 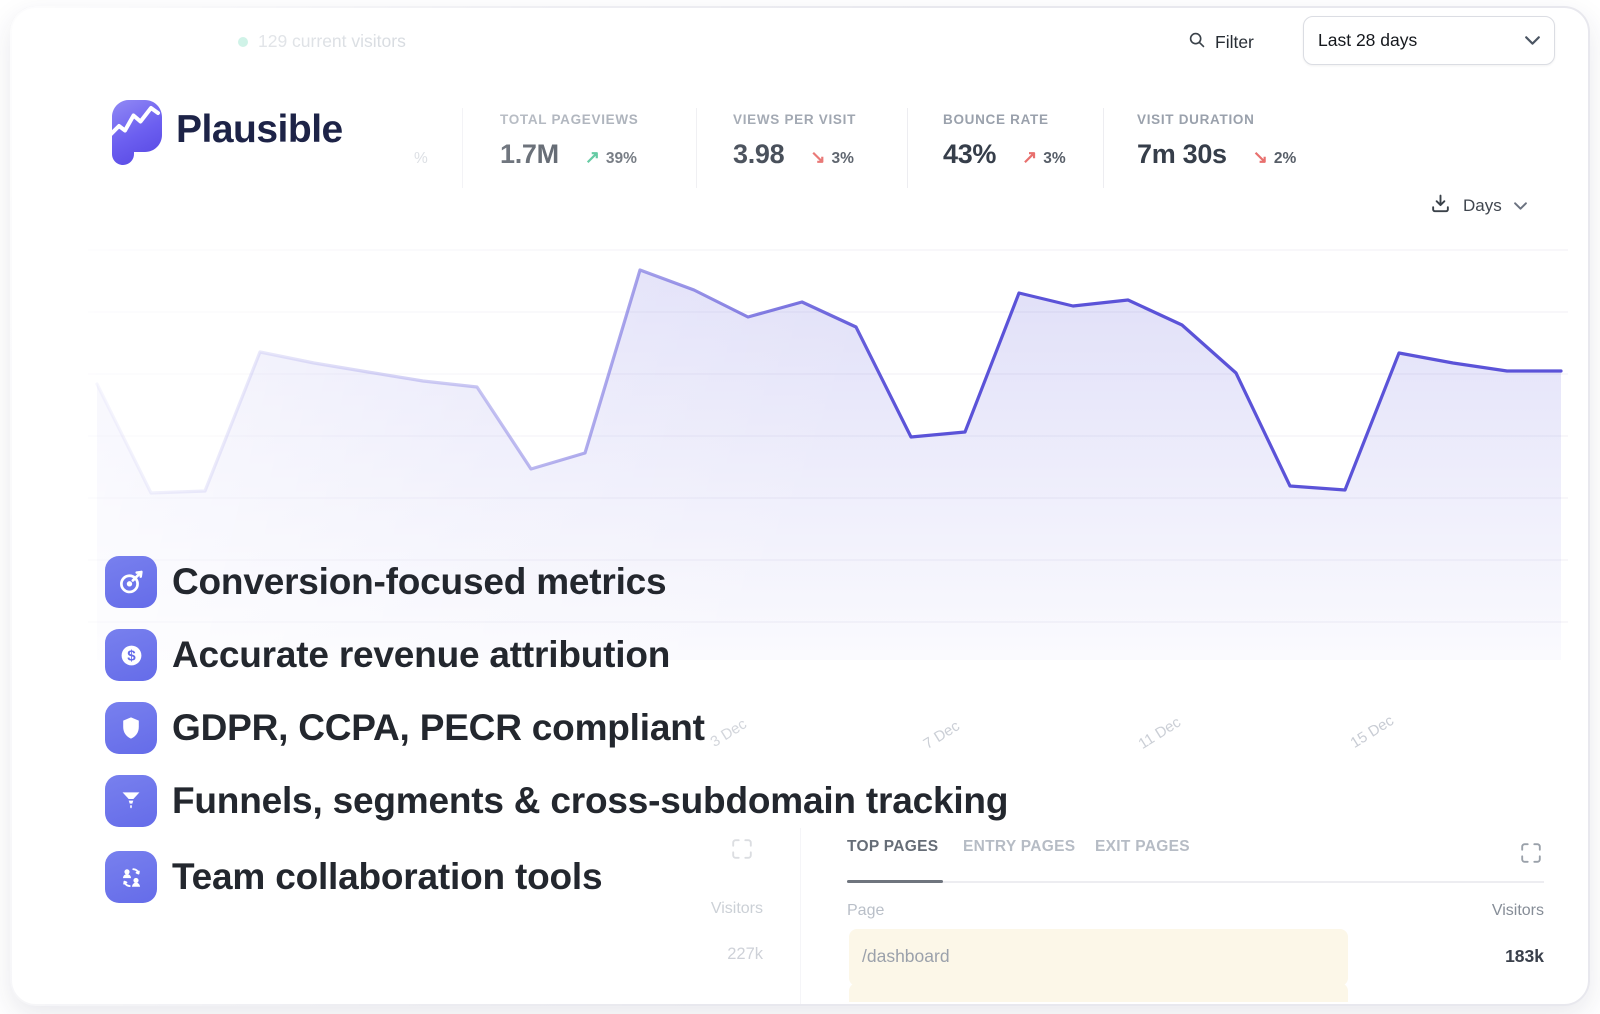 I want to click on current-visitors-label: 129 current visitors, so click(x=332, y=41).